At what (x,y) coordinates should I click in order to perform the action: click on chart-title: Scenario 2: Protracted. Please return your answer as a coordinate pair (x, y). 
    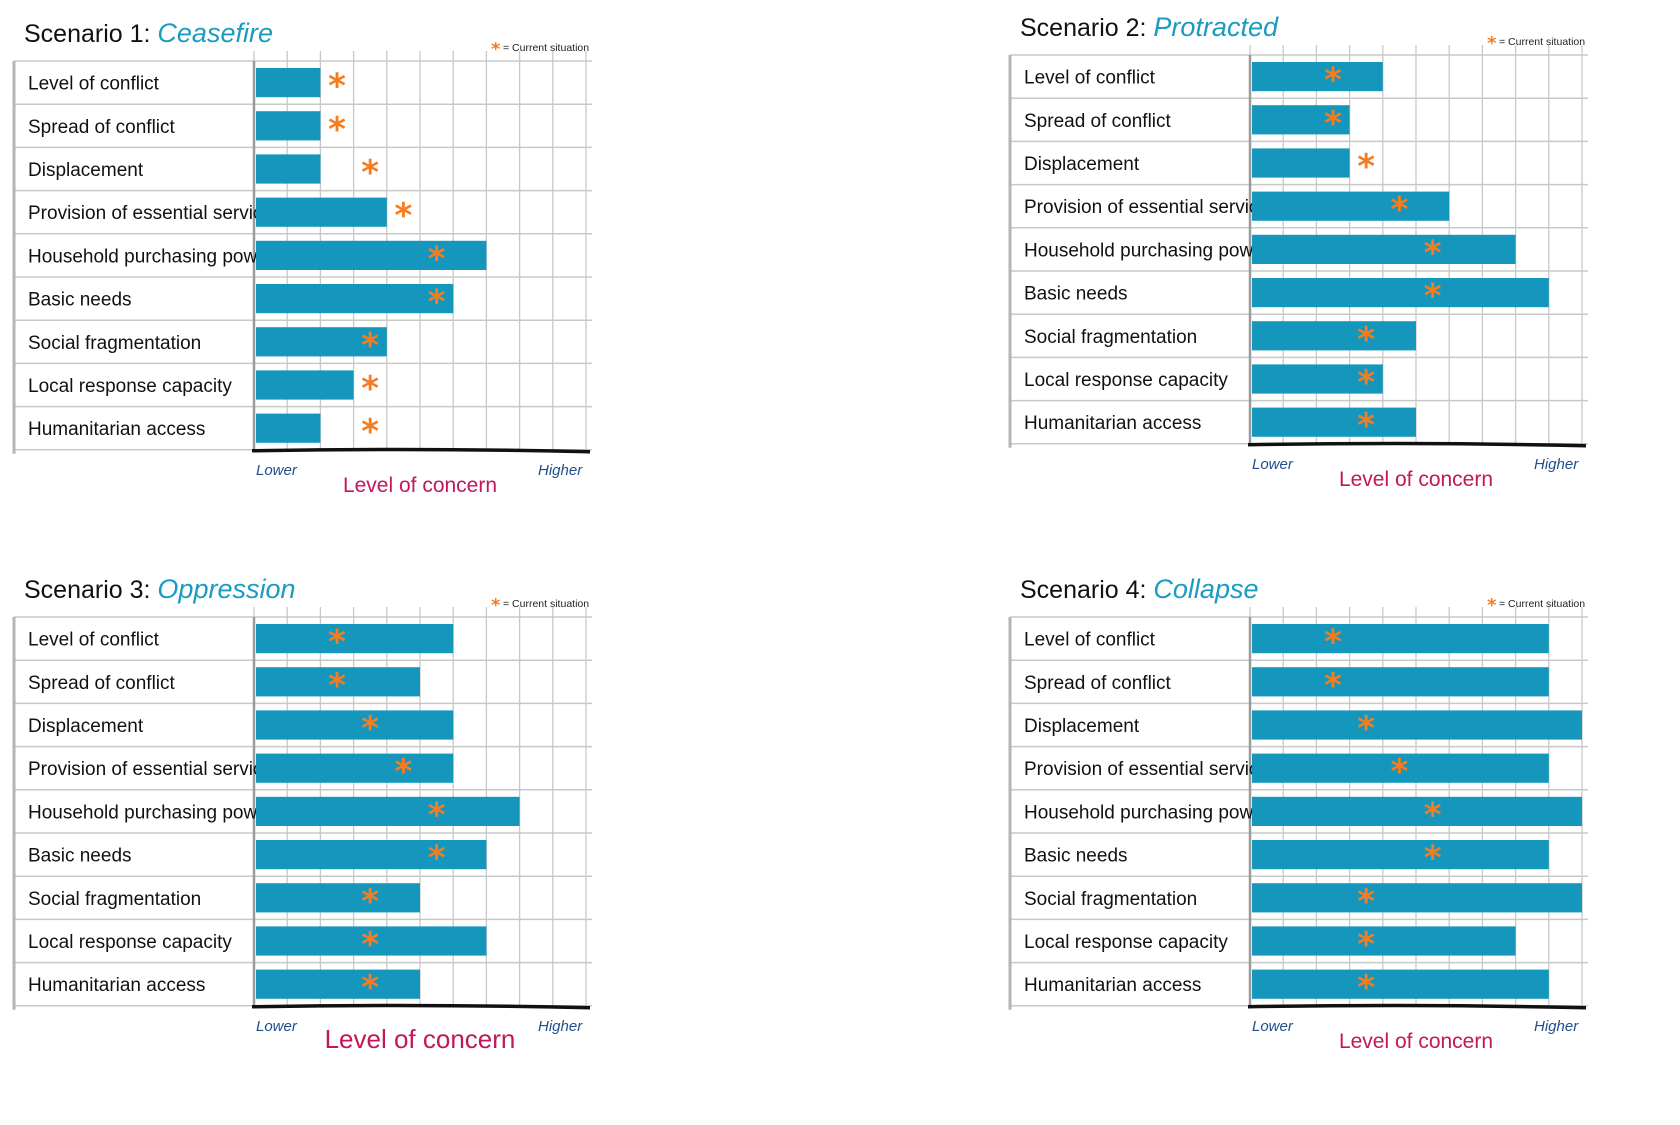
    Looking at the image, I should click on (1149, 27).